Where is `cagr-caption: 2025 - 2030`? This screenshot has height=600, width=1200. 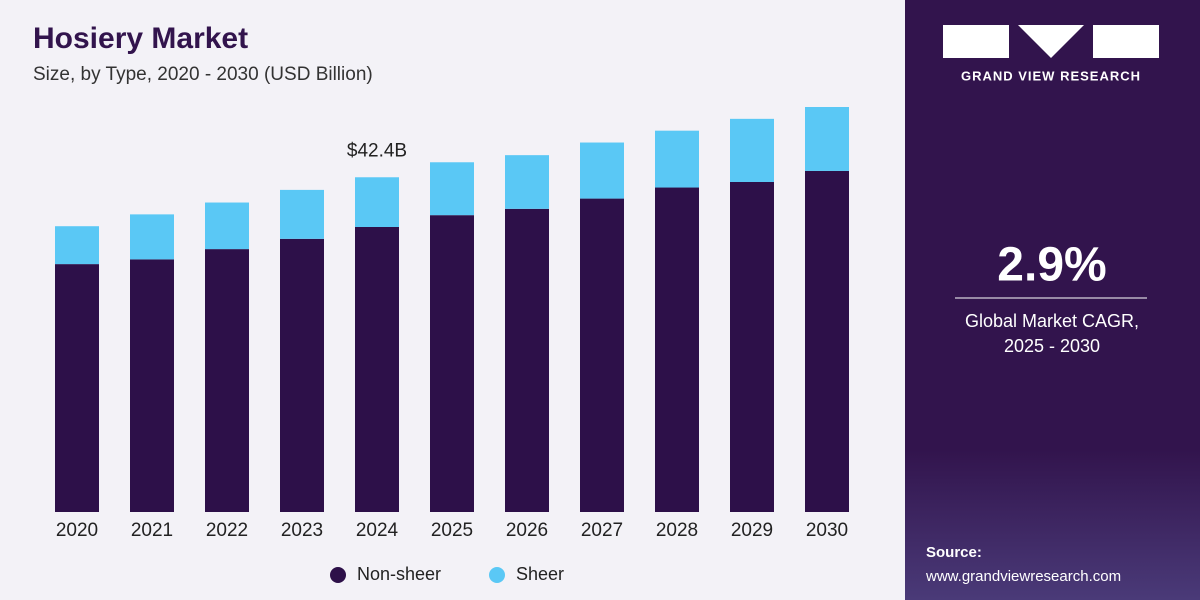 cagr-caption: 2025 - 2030 is located at coordinates (1052, 346).